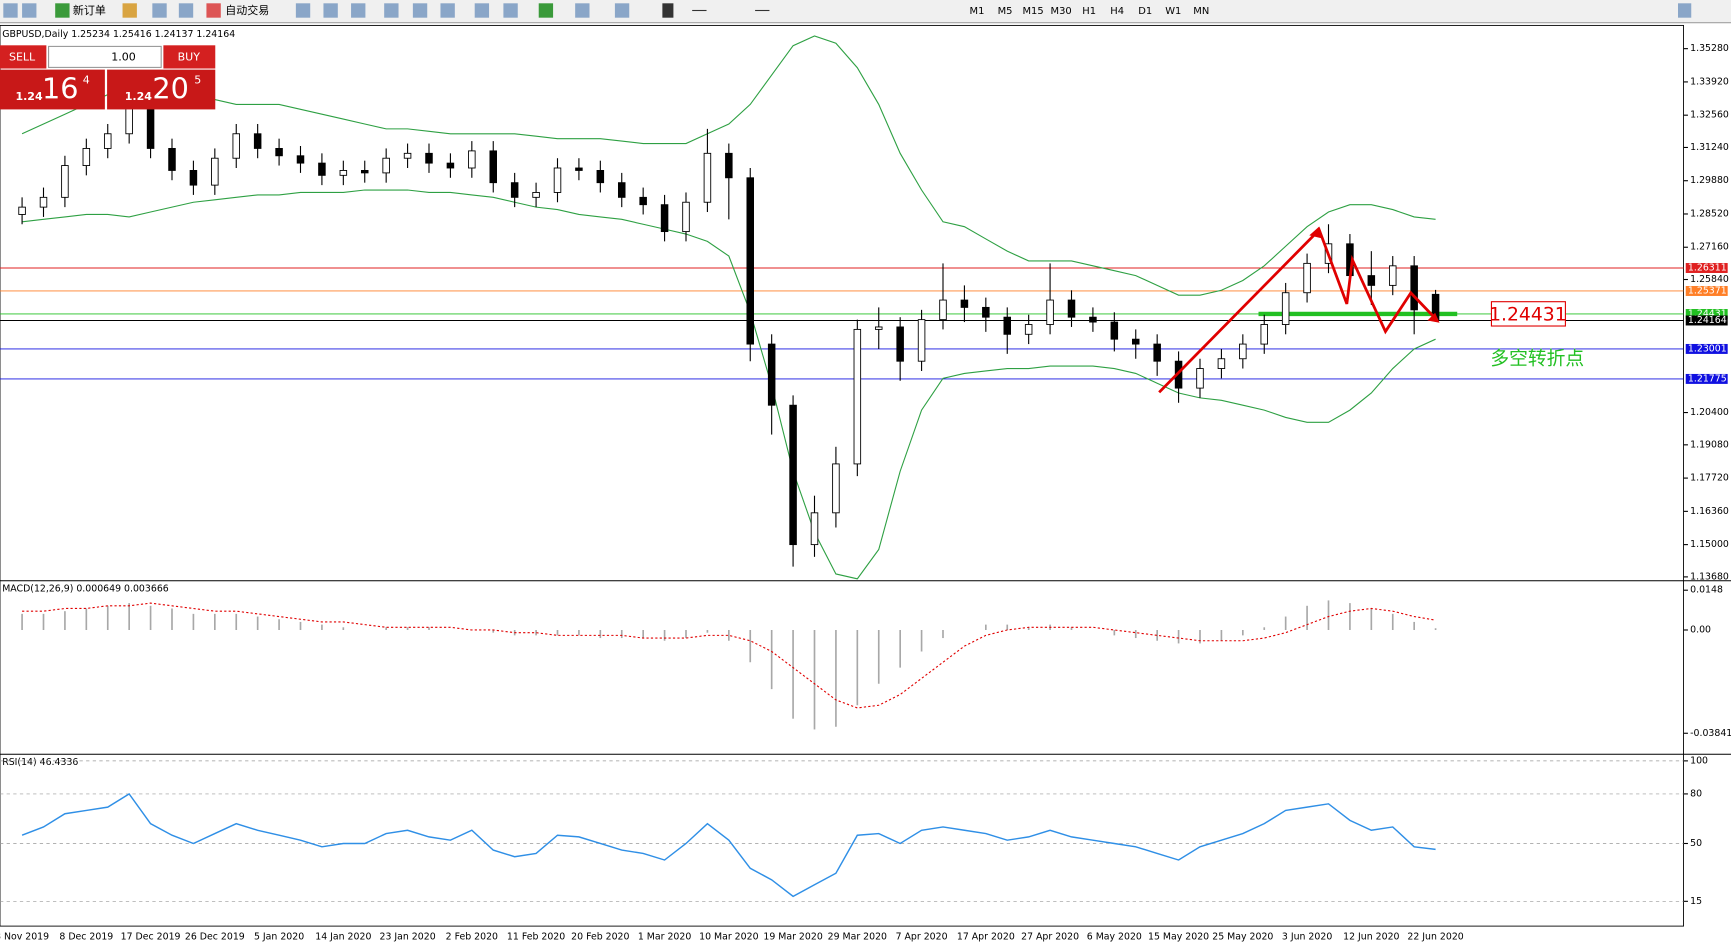 The width and height of the screenshot is (1731, 946). I want to click on buy-button, so click(189, 57).